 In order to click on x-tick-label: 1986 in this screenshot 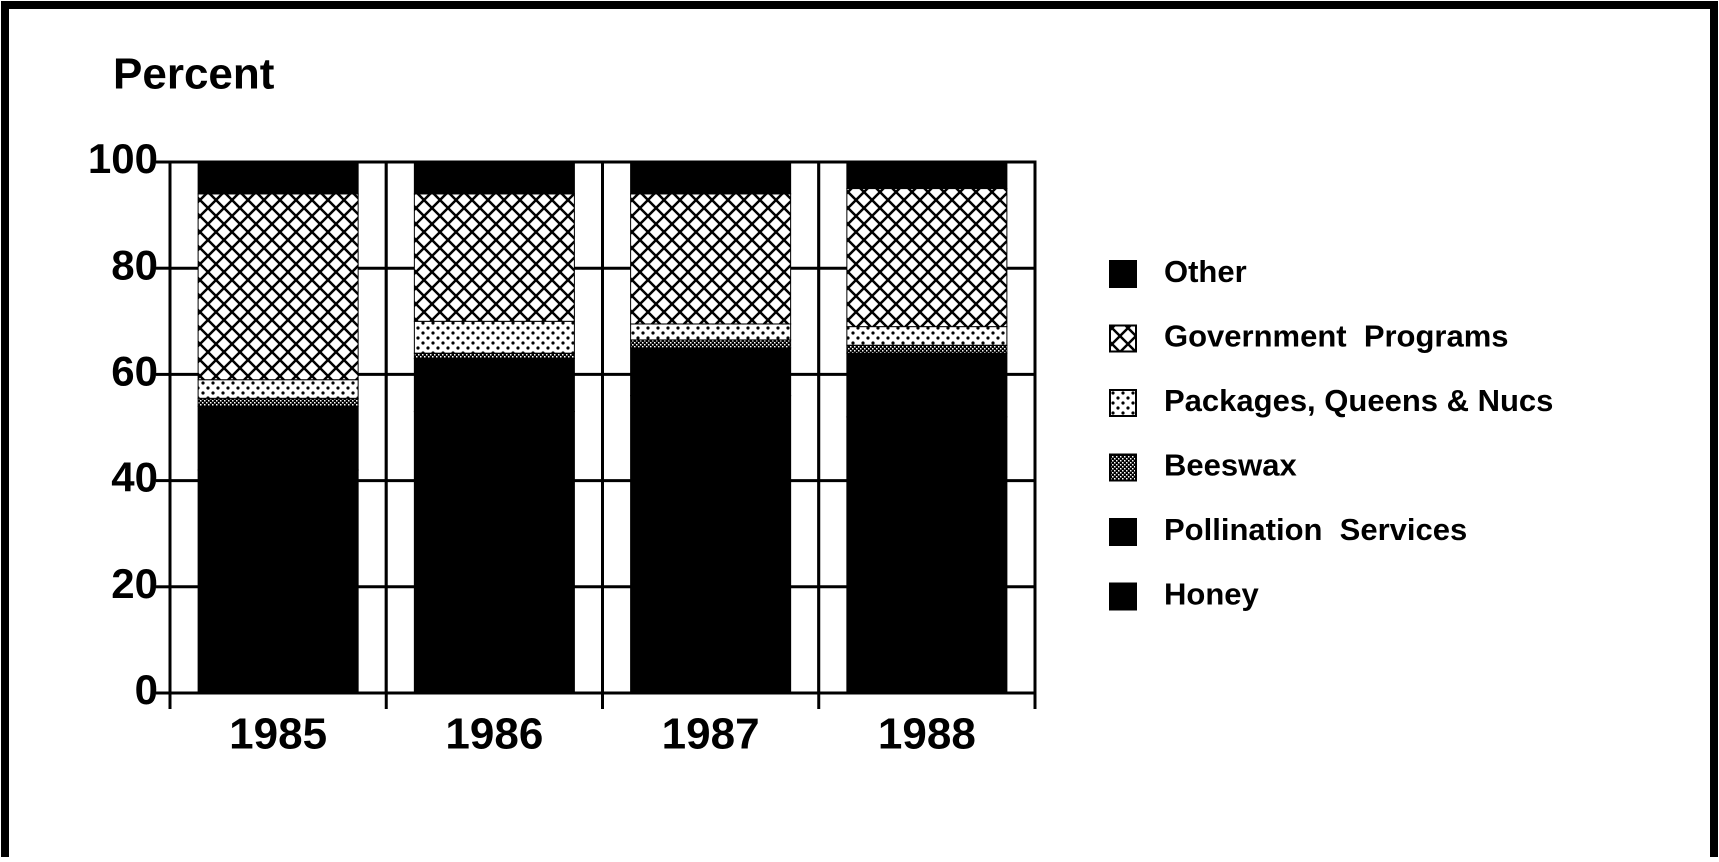, I will do `click(494, 734)`.